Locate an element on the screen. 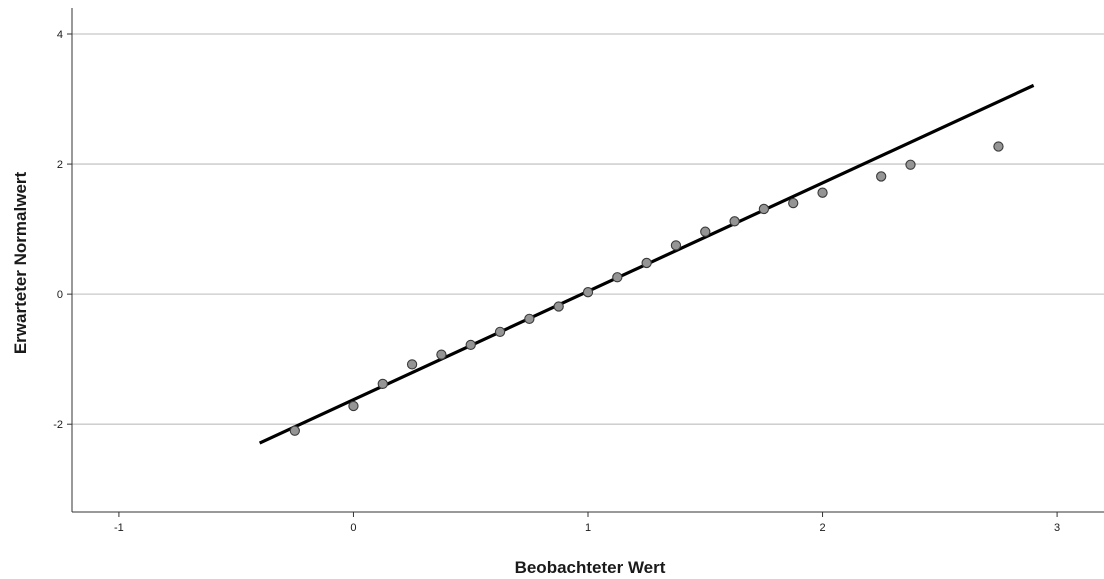 Image resolution: width=1104 pixels, height=579 pixels. x-axis-title: Beobachteter Wert is located at coordinates (590, 567).